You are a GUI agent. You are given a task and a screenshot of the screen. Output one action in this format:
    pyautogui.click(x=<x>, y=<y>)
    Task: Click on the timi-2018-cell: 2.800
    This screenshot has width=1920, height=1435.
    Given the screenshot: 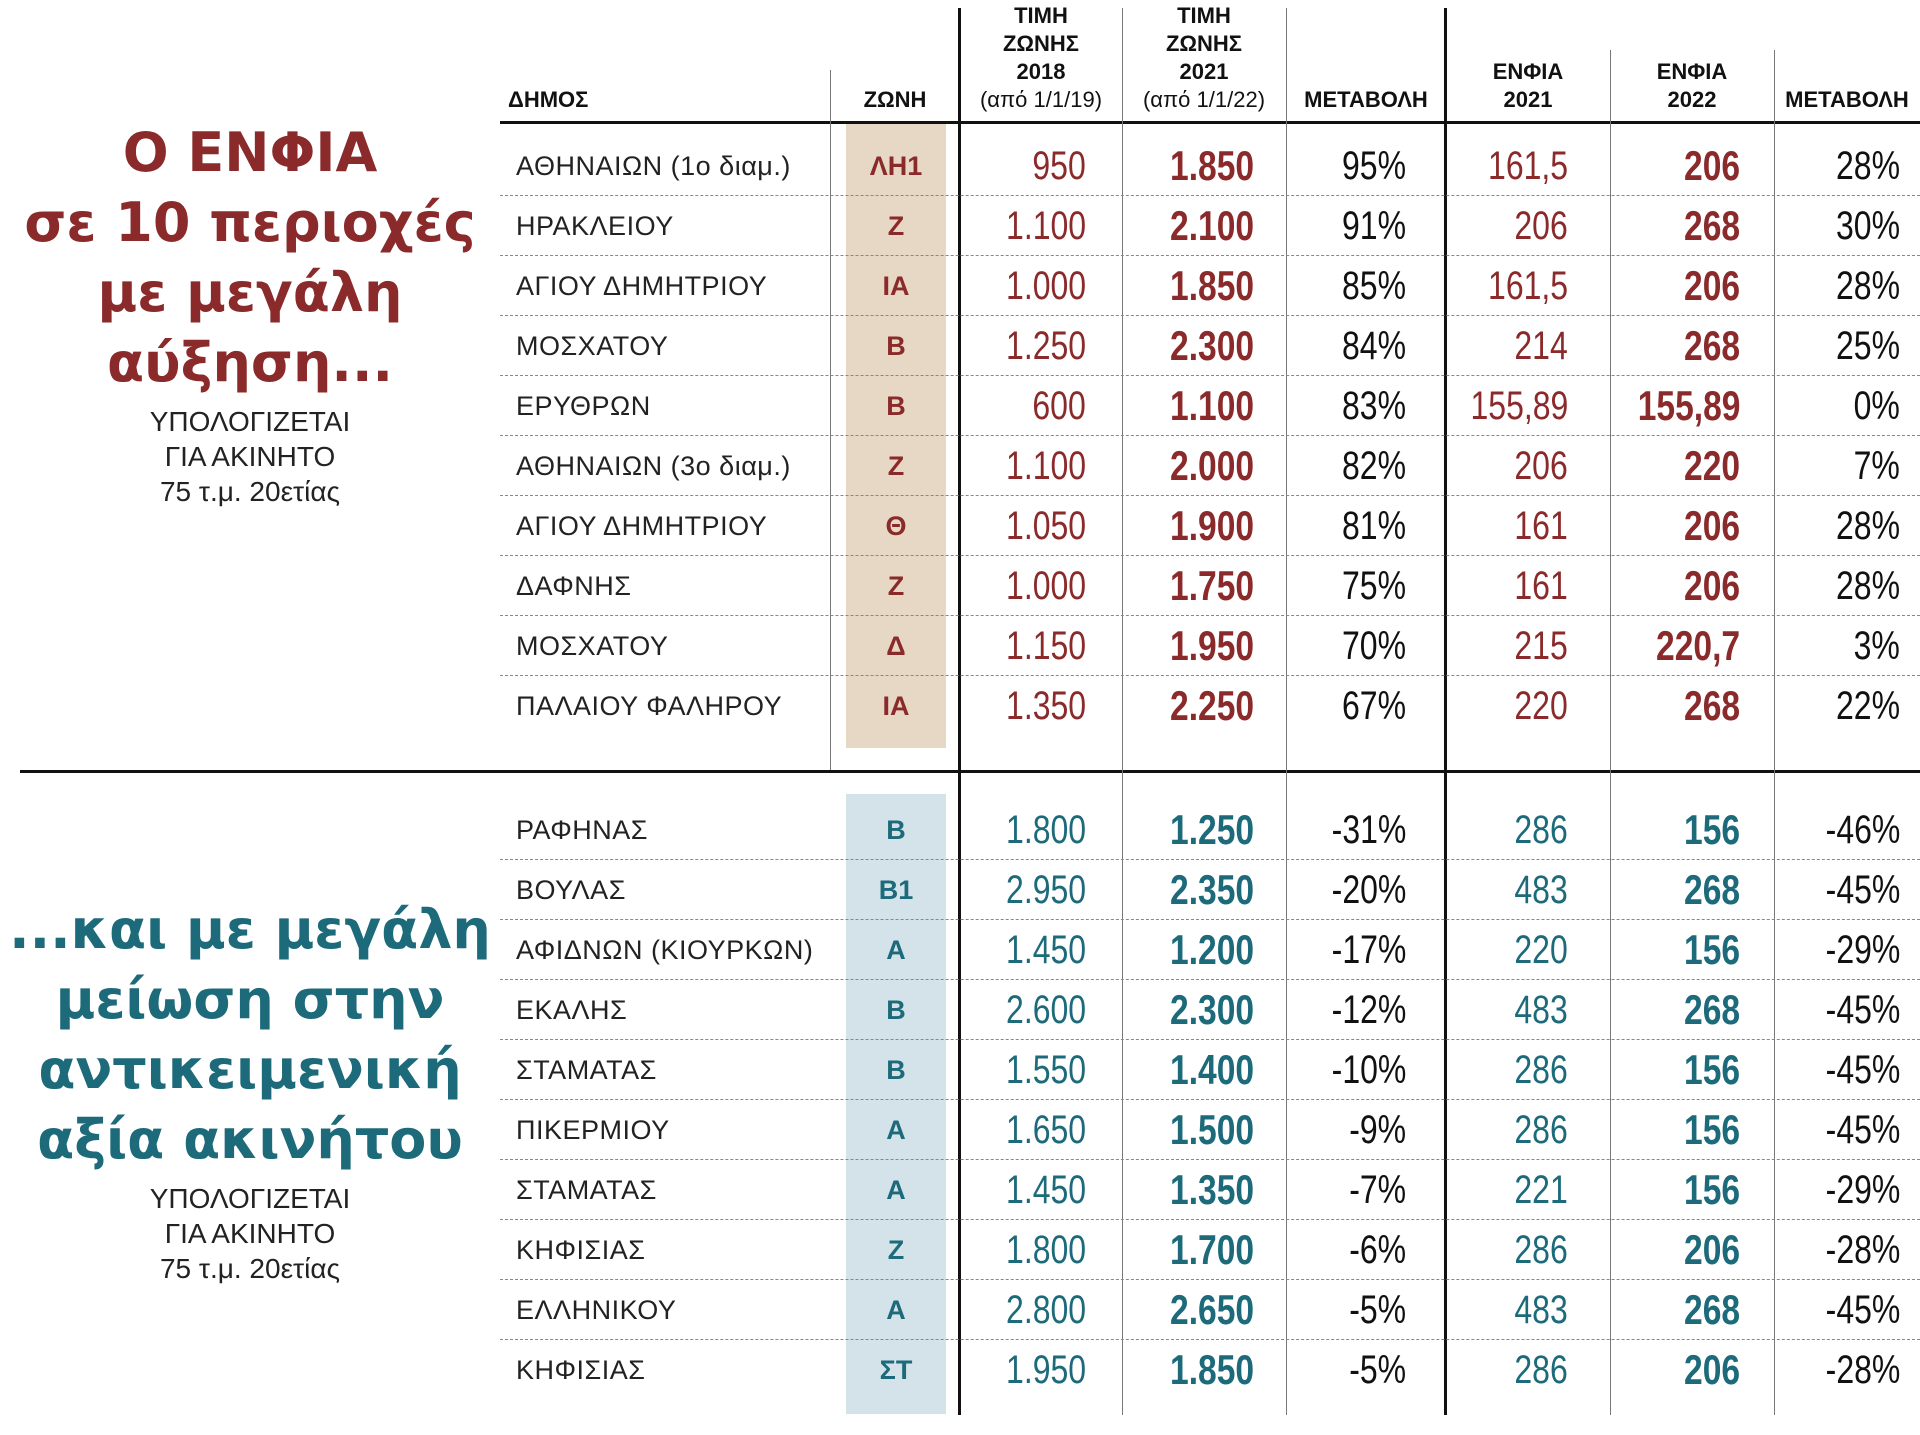 What is the action you would take?
    pyautogui.click(x=1045, y=1309)
    